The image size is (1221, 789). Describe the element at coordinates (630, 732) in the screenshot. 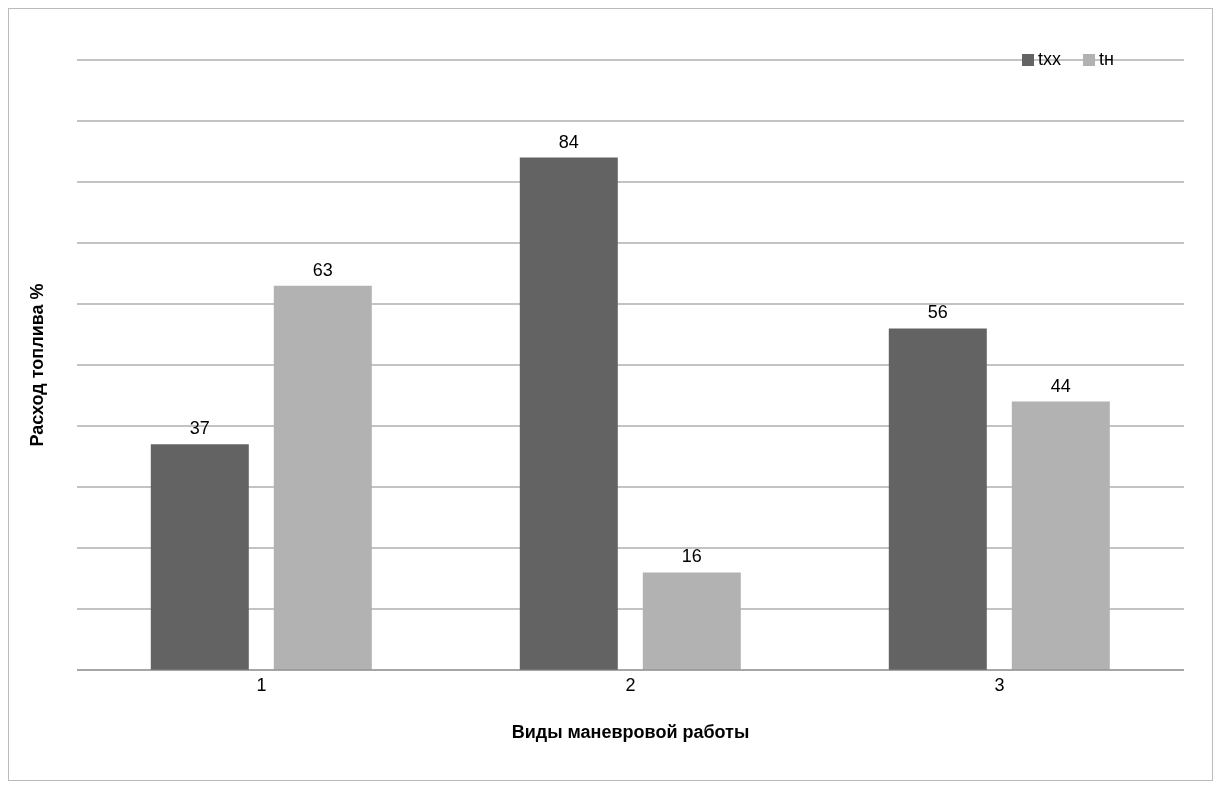

I see `x-axis-title: Виды маневровой работы` at that location.